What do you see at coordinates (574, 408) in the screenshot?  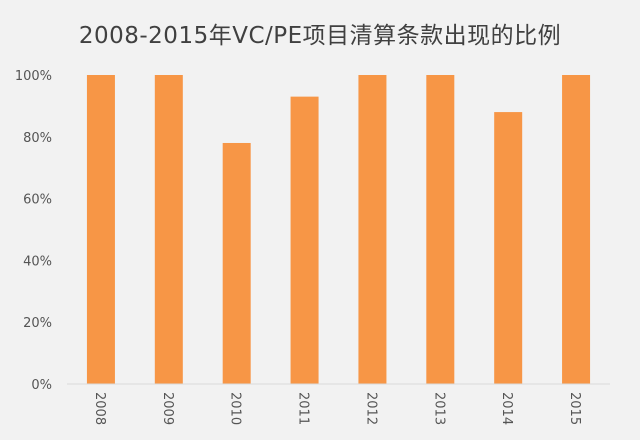 I see `x-tick-label: 2015` at bounding box center [574, 408].